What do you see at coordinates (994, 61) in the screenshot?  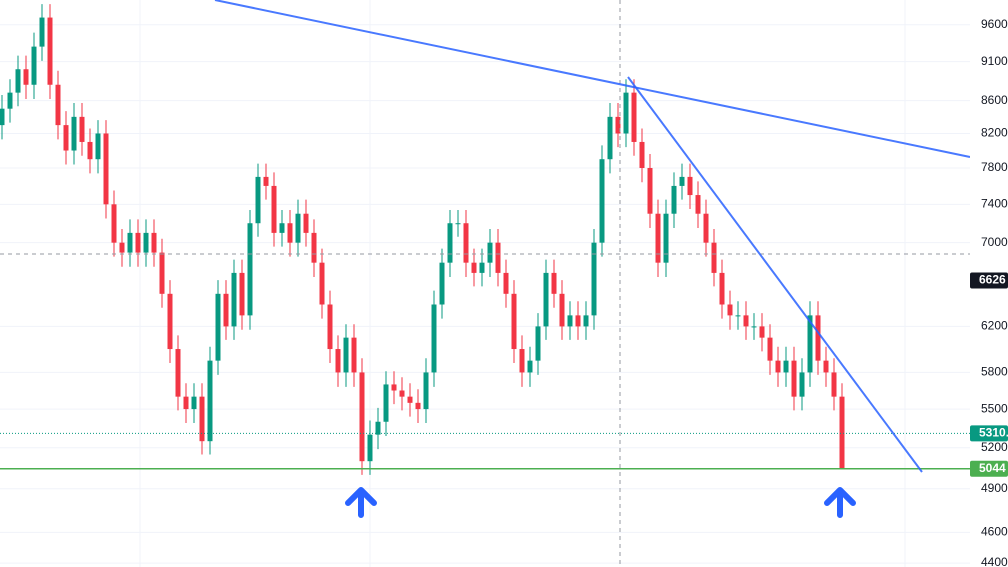 I see `y-tick-label: 9100.` at bounding box center [994, 61].